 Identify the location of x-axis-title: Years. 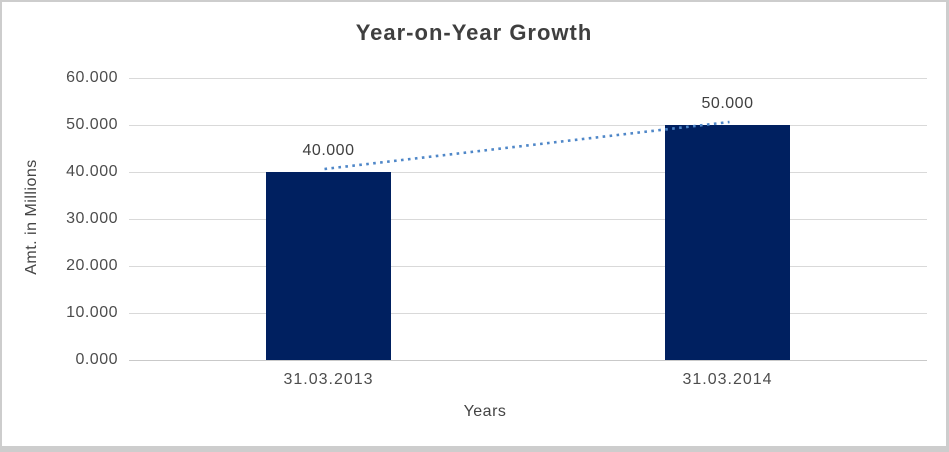
(485, 411).